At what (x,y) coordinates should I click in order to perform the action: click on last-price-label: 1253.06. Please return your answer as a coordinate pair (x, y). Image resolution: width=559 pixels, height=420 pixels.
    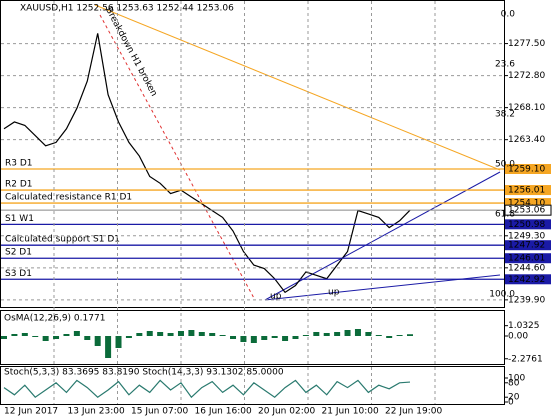
    Looking at the image, I should click on (526, 211).